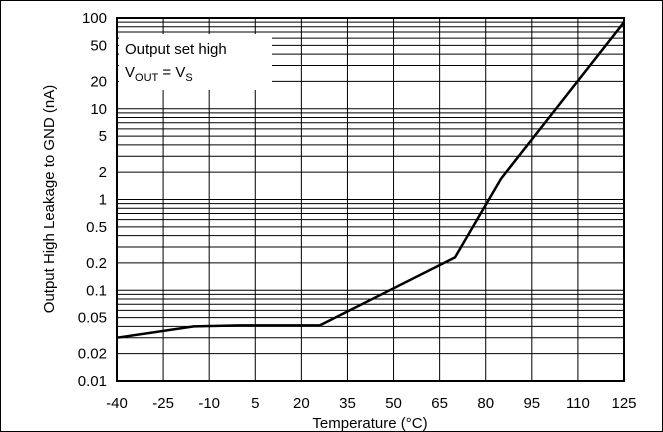 The width and height of the screenshot is (663, 432). What do you see at coordinates (176, 49) in the screenshot?
I see `annotation-line-1: Output set high` at bounding box center [176, 49].